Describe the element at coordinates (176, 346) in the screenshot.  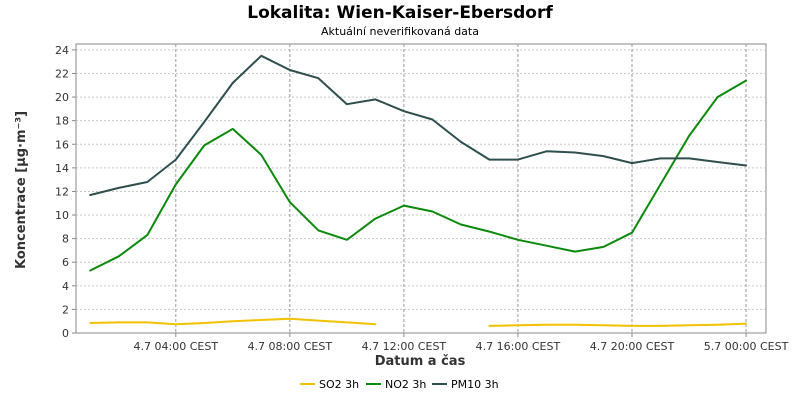
I see `x-tick-label: 4.7 04:00 CEST` at that location.